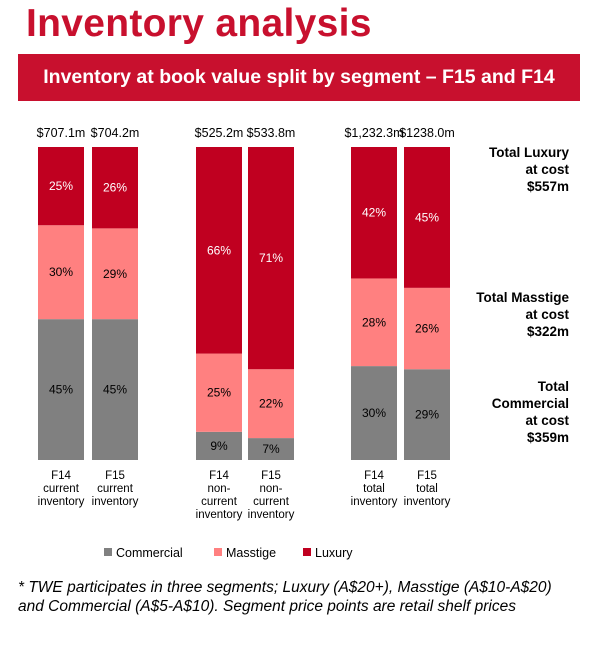 The height and width of the screenshot is (648, 589). I want to click on data-label-masstige: 22%, so click(271, 404).